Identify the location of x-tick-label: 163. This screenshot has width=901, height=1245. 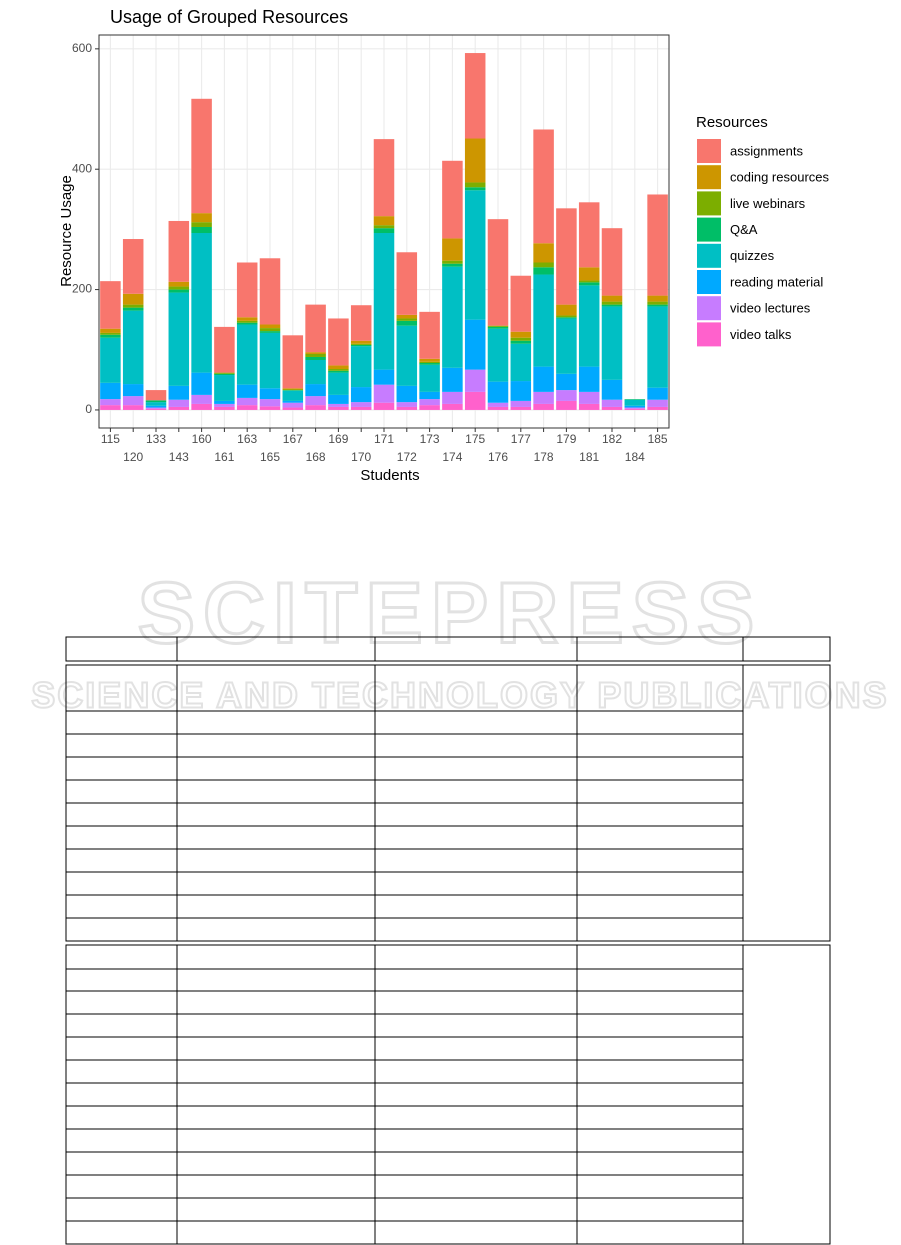
(247, 439).